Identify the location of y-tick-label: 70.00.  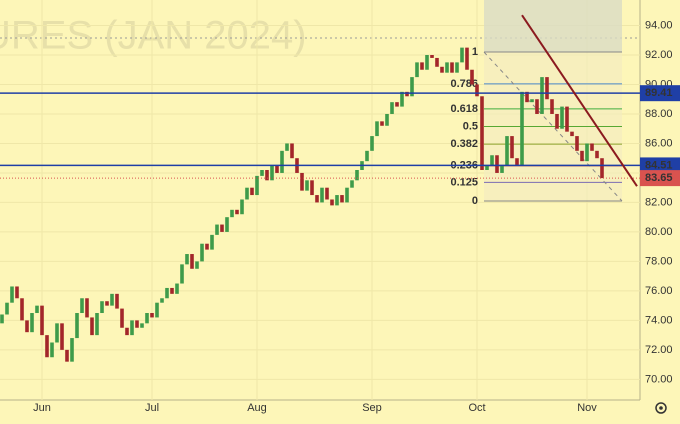
(659, 379).